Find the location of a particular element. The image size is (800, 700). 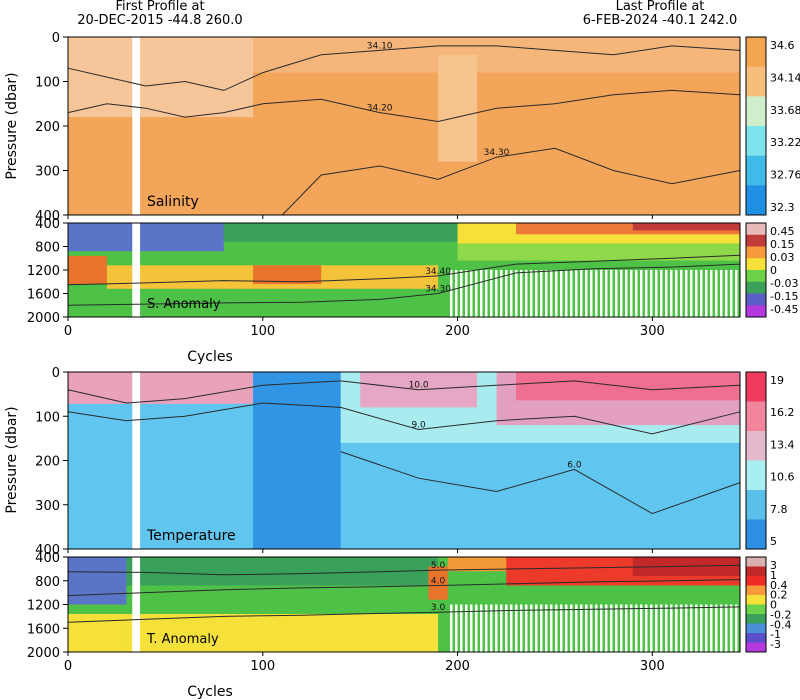

colorbar-label: -0.15 is located at coordinates (784, 296).